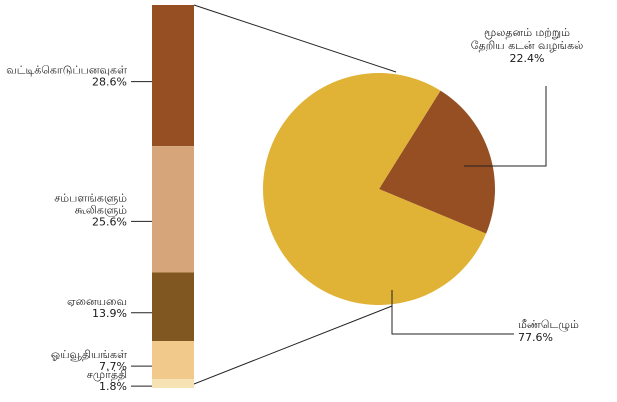  What do you see at coordinates (89, 360) in the screenshot?
I see `bar-label: ஓய்வூதியங்கள் 7.7%` at bounding box center [89, 360].